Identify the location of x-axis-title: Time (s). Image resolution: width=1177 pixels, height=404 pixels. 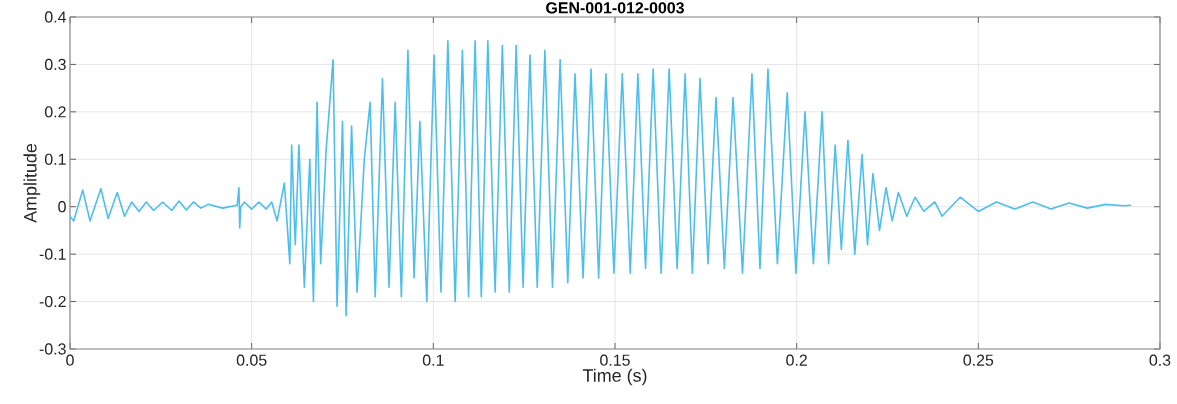
(614, 377).